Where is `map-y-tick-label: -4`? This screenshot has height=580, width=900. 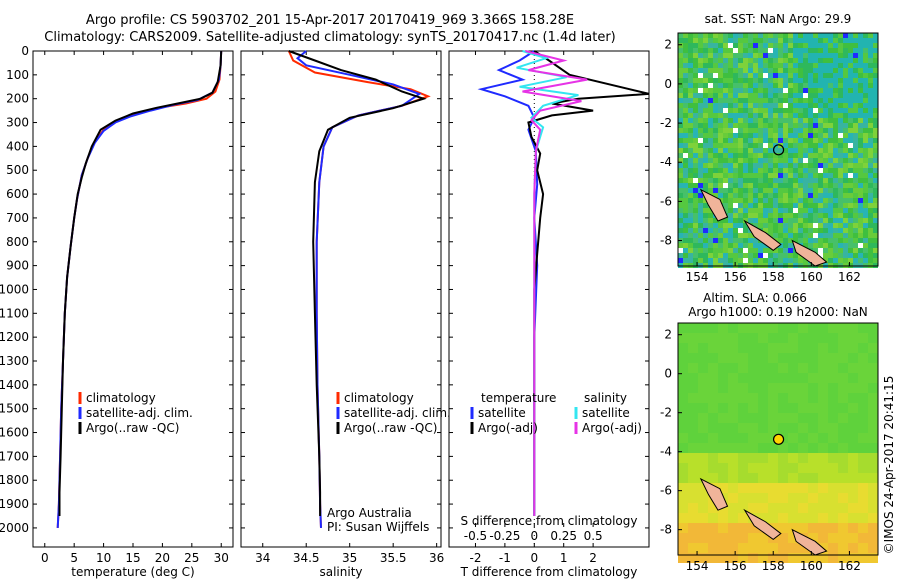 map-y-tick-label: -4 is located at coordinates (666, 452).